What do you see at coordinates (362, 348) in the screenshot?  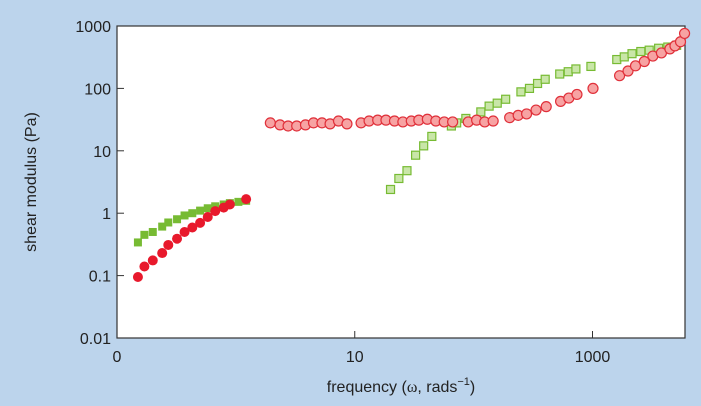 I see `x-axis: 0 10 1000` at bounding box center [362, 348].